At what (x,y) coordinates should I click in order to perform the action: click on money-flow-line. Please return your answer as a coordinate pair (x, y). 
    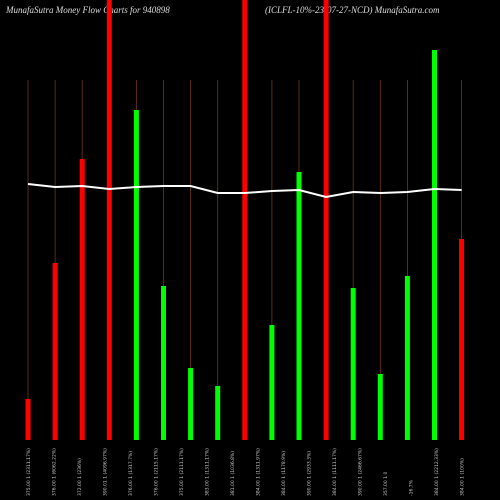
    Looking at the image, I should click on (244, 191).